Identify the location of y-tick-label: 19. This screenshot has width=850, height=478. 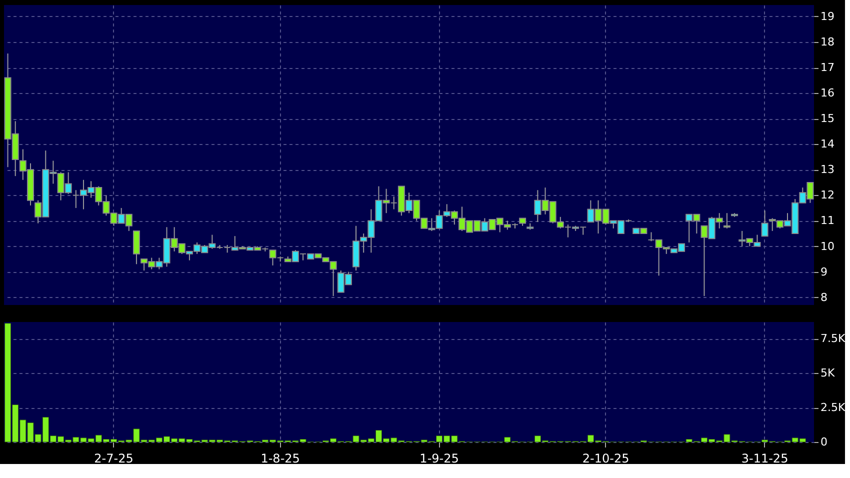
(827, 16).